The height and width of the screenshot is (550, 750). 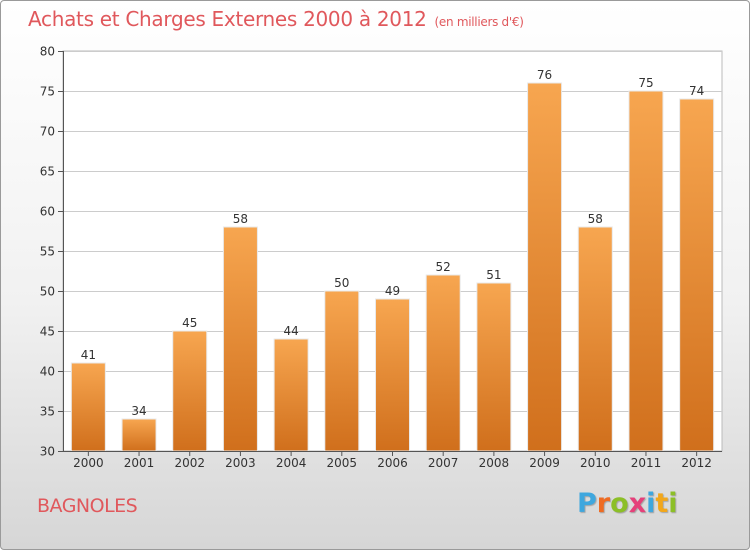 I want to click on data-label: 41, so click(x=88, y=355).